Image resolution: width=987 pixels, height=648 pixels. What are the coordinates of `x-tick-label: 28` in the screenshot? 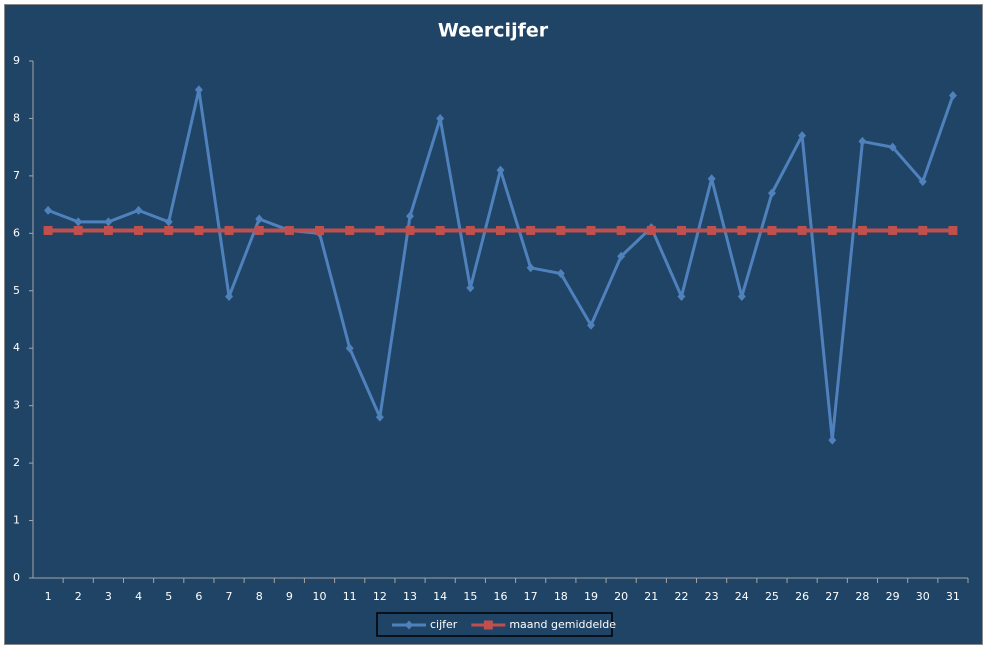 It's located at (862, 596).